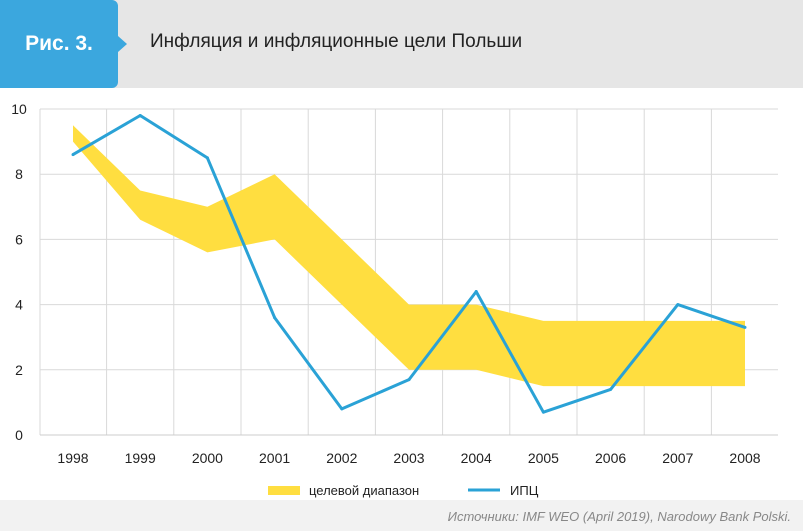 The image size is (803, 531). What do you see at coordinates (122, 44) in the screenshot?
I see `badge-arrow-icon` at bounding box center [122, 44].